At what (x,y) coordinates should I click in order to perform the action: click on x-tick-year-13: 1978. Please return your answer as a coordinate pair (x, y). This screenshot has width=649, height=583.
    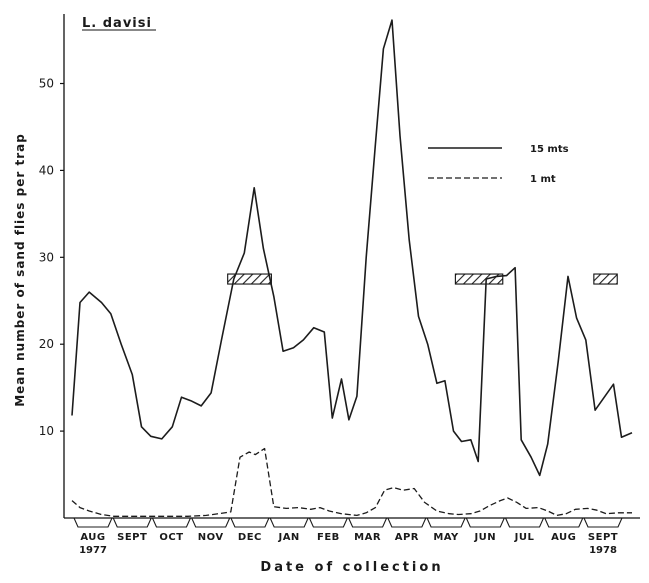
    Looking at the image, I should click on (603, 550).